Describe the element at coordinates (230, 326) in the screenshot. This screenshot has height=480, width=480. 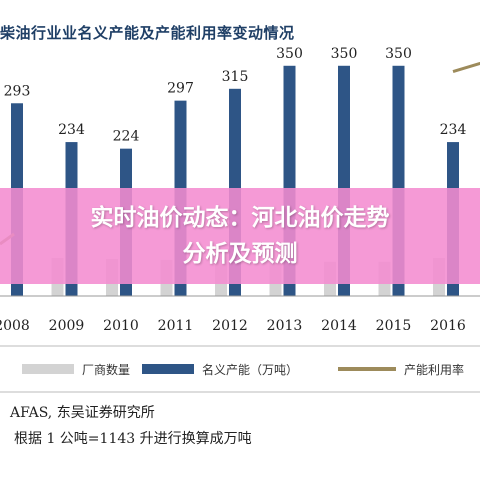
I see `x-tick-2012: 2012` at that location.